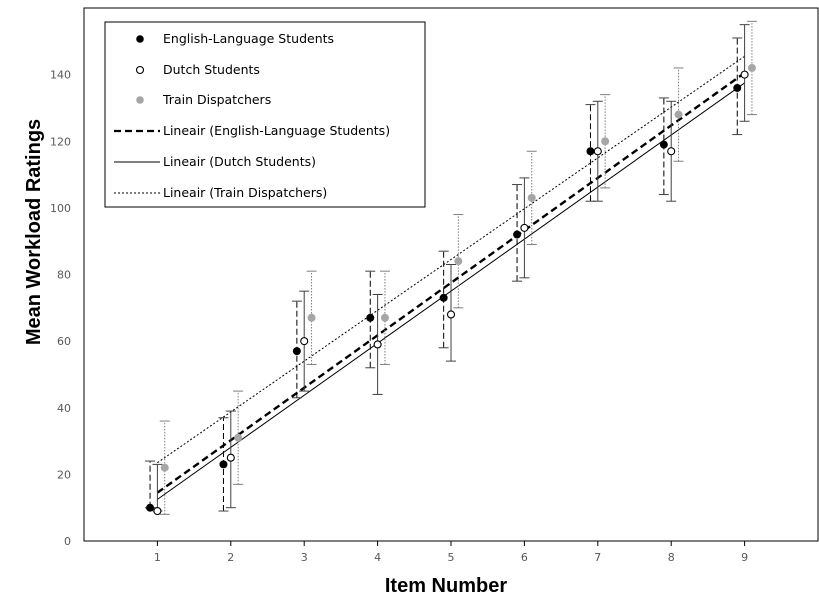 The image size is (819, 601). Describe the element at coordinates (64, 474) in the screenshot. I see `y-tick-label: 20` at that location.